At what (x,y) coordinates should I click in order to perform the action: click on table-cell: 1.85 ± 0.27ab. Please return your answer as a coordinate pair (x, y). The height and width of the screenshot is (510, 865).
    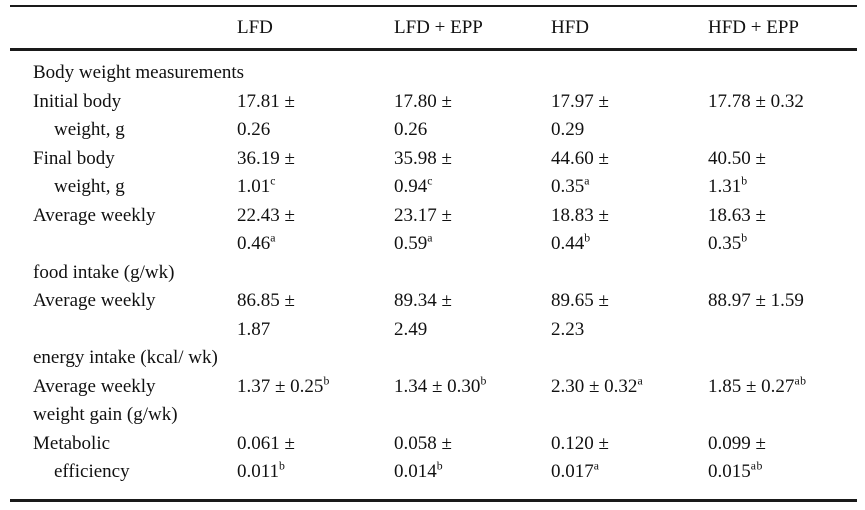
    Looking at the image, I should click on (757, 385).